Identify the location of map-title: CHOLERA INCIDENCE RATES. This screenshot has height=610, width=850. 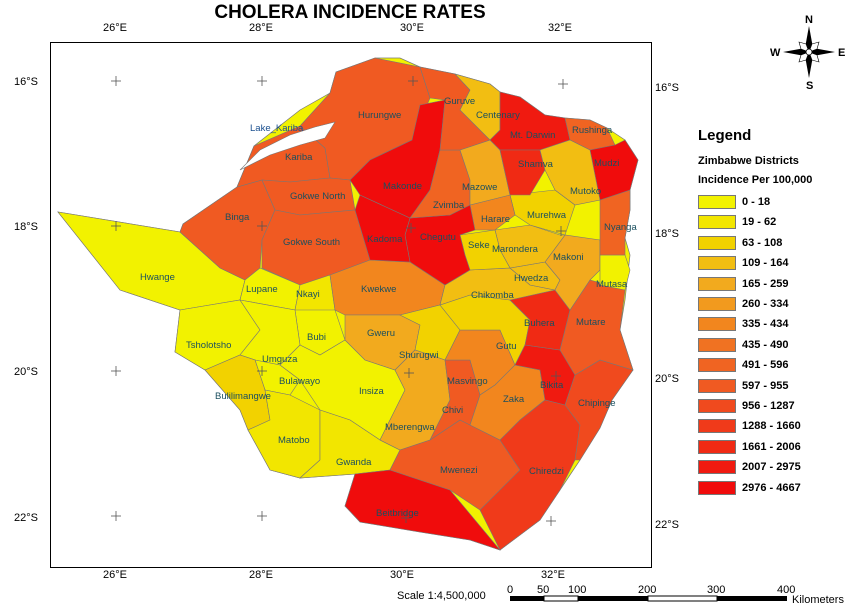
(350, 12).